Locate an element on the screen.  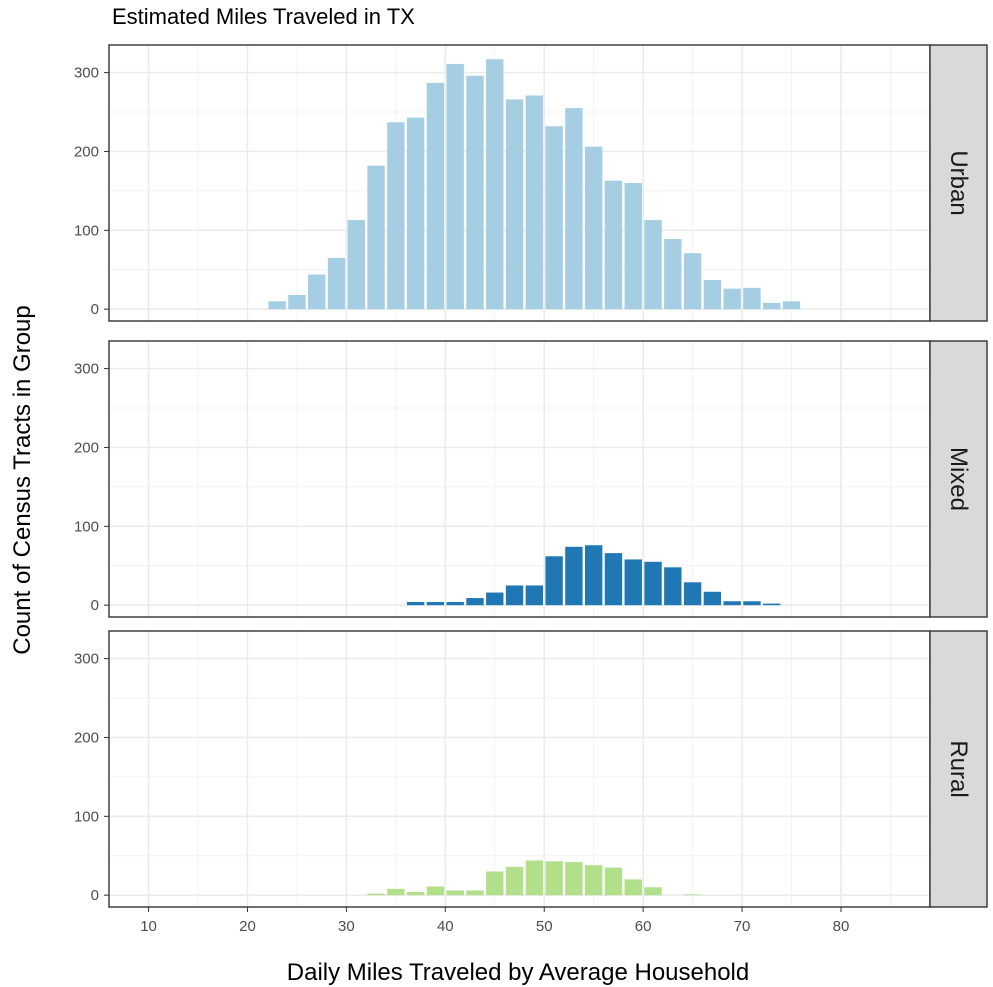
x-tick-label: 20 is located at coordinates (247, 926).